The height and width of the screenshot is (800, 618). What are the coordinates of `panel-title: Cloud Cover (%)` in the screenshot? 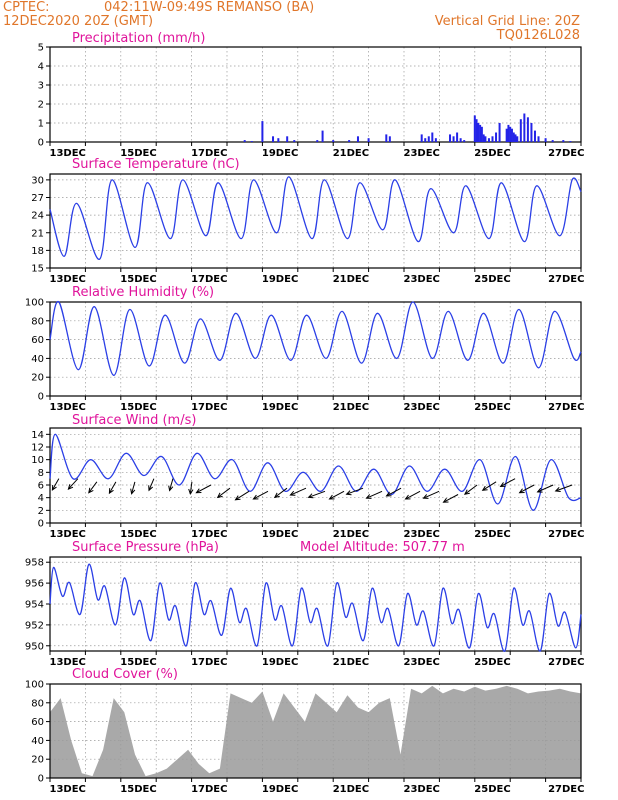 It's located at (125, 674).